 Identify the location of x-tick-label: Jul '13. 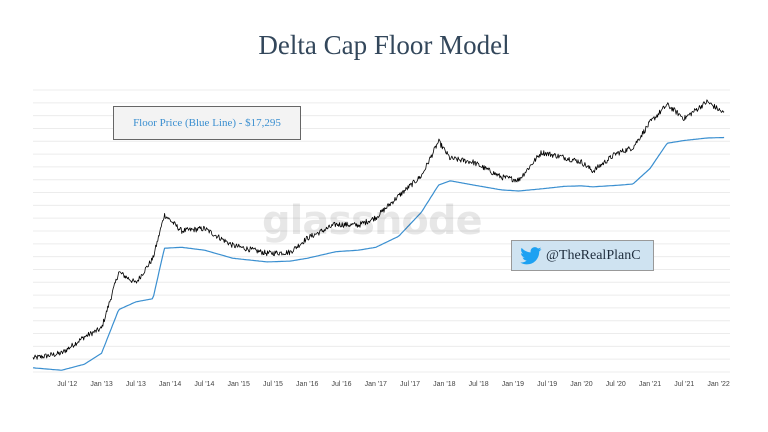
(136, 384).